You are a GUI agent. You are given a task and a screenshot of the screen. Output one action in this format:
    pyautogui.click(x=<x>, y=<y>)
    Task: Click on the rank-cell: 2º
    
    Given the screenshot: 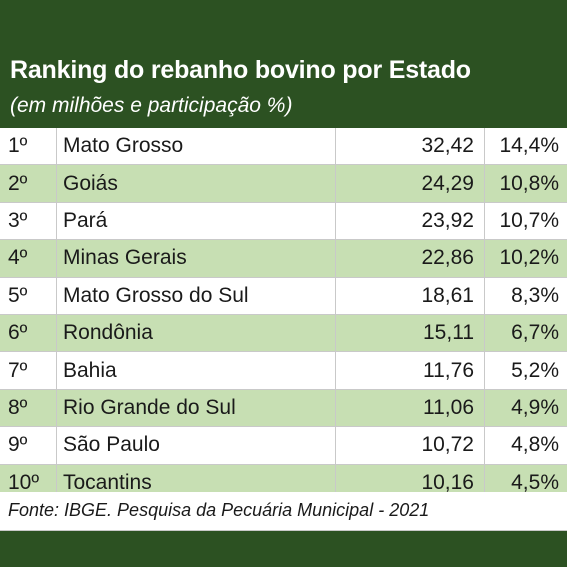 What is the action you would take?
    pyautogui.click(x=28, y=183)
    